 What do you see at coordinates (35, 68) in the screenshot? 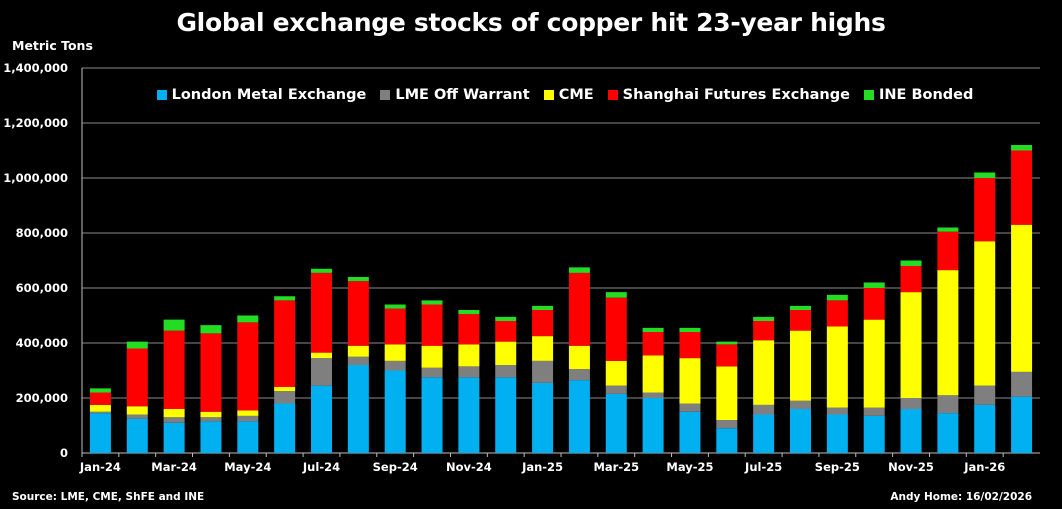
I see `y-tick-label: 1,400,000` at bounding box center [35, 68].